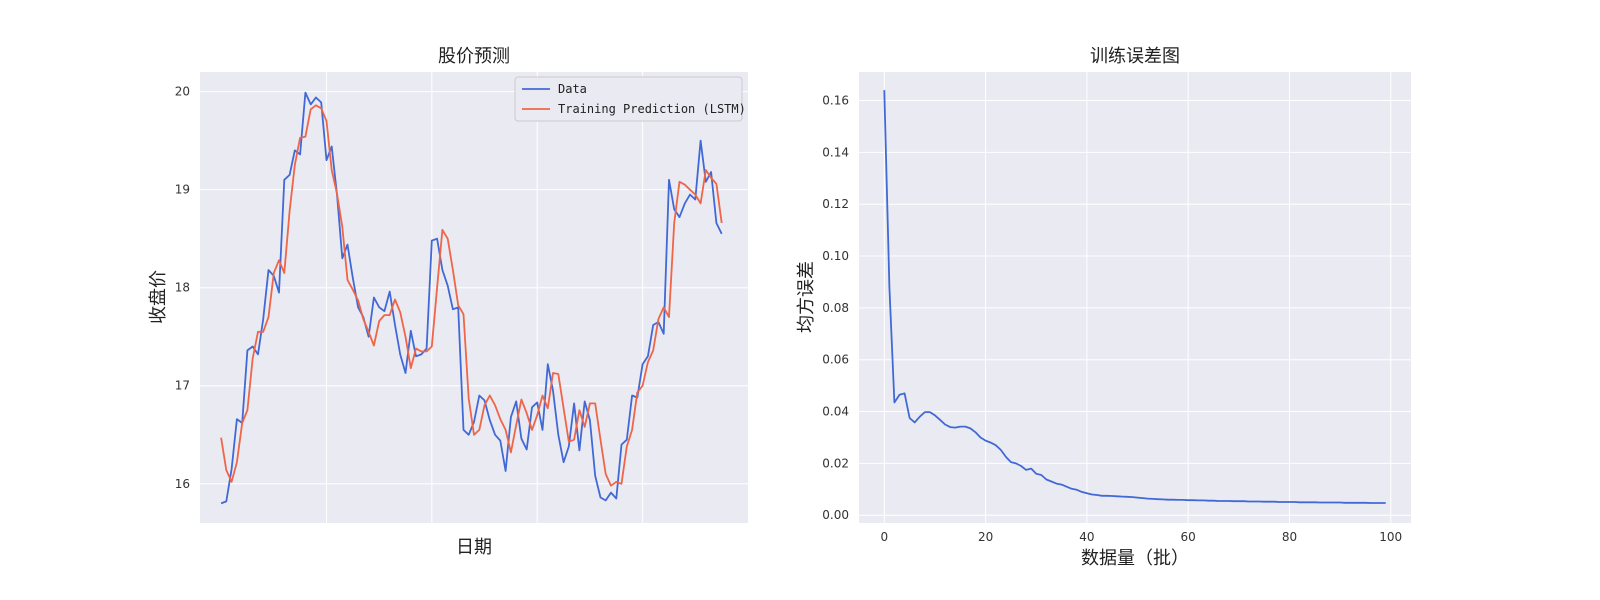  I want to click on y-tick-label: 0.02, so click(835, 463).